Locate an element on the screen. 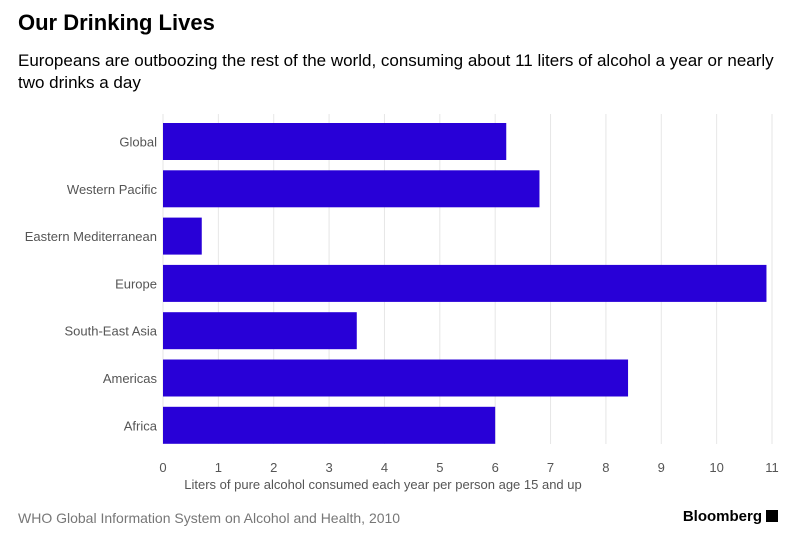 This screenshot has height=546, width=800. x-tick-label: 4 is located at coordinates (384, 467).